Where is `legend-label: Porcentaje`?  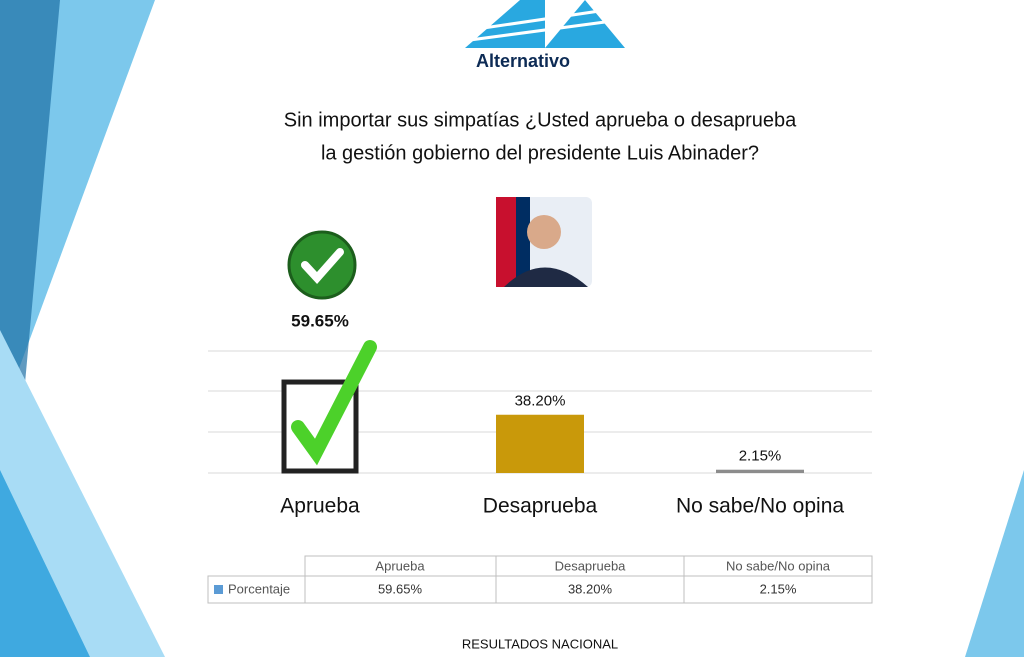 legend-label: Porcentaje is located at coordinates (259, 588).